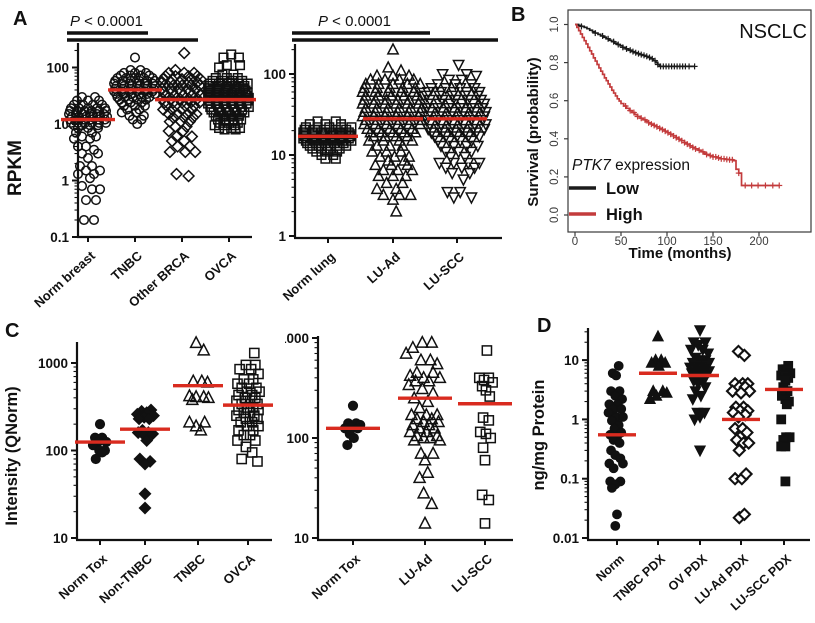  Describe the element at coordinates (12, 455) in the screenshot. I see `svg-text: Intensity (QNorm)` at that location.